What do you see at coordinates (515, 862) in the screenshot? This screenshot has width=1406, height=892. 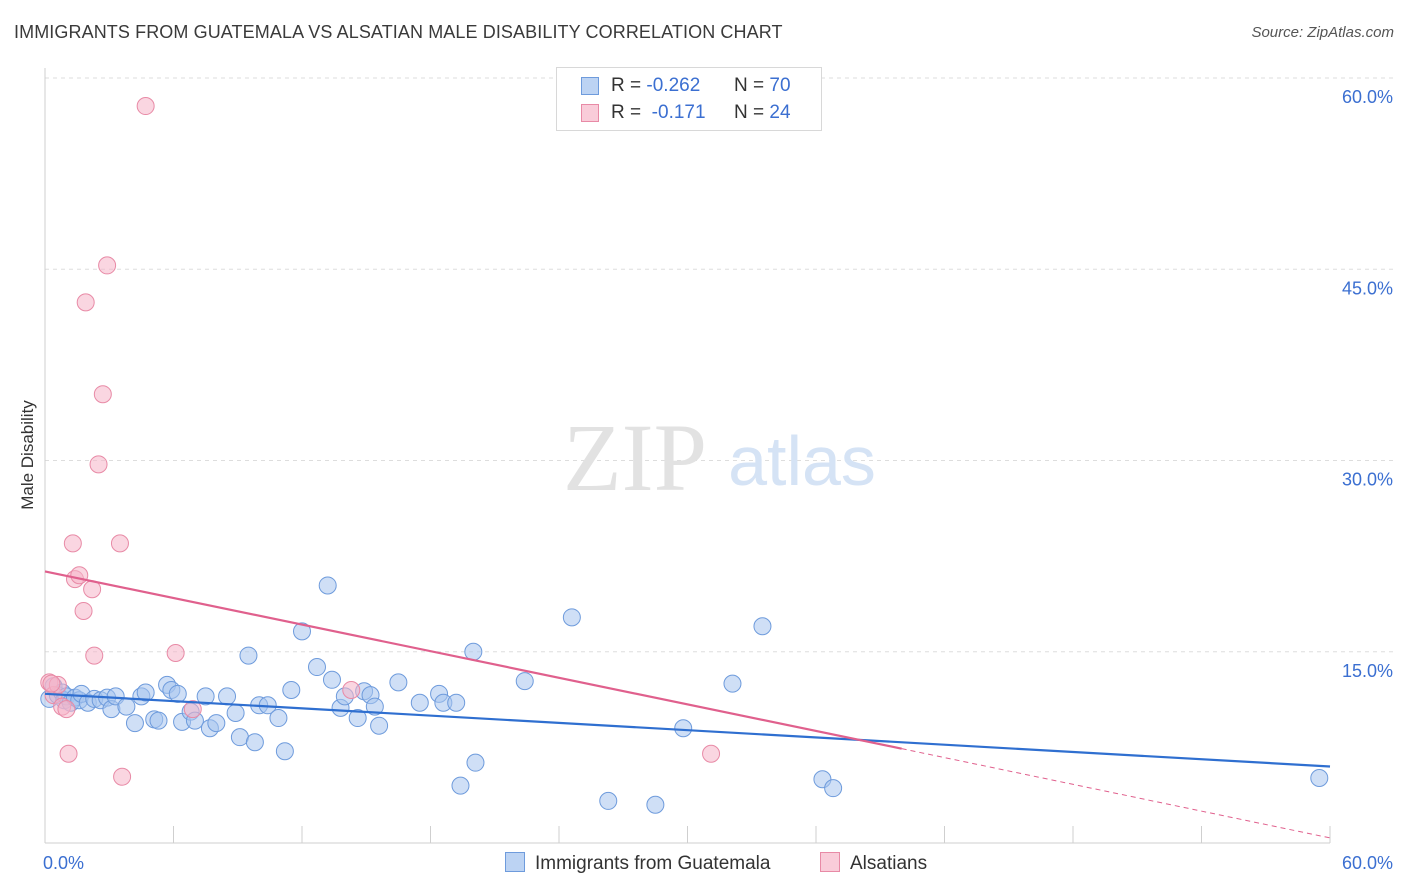 I see `bottom-legend-swatch-guatemala` at bounding box center [515, 862].